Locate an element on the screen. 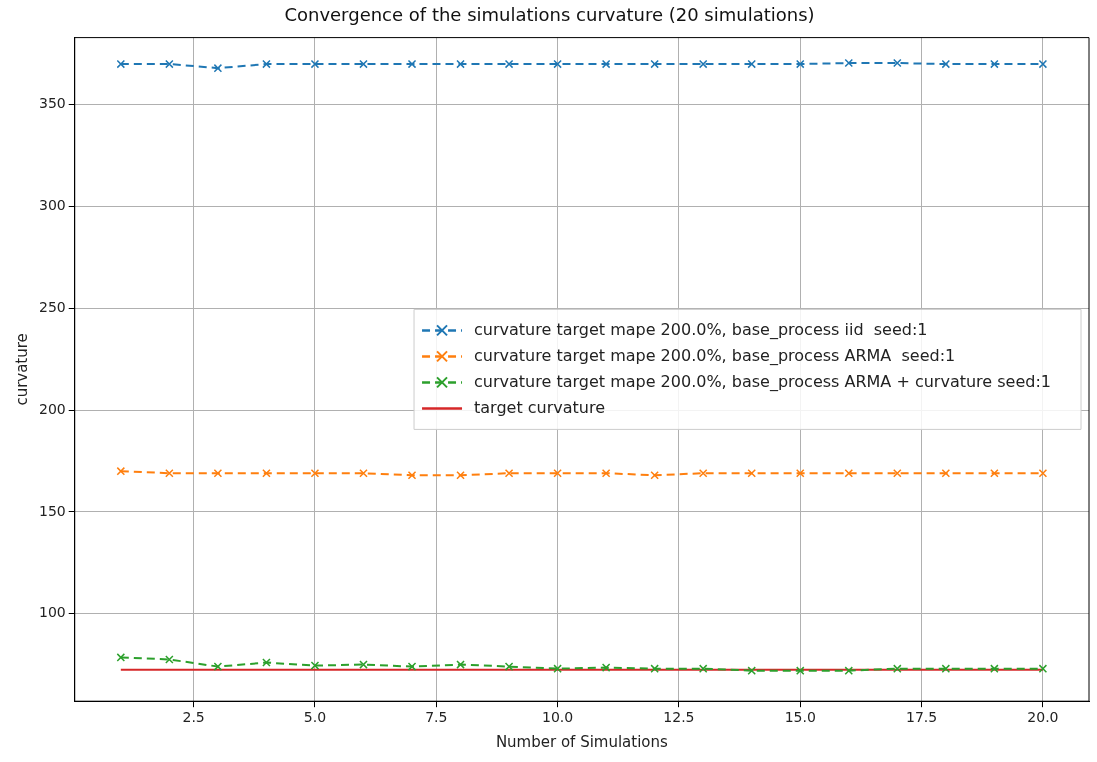  x-tick-label: 15.0 is located at coordinates (800, 717).